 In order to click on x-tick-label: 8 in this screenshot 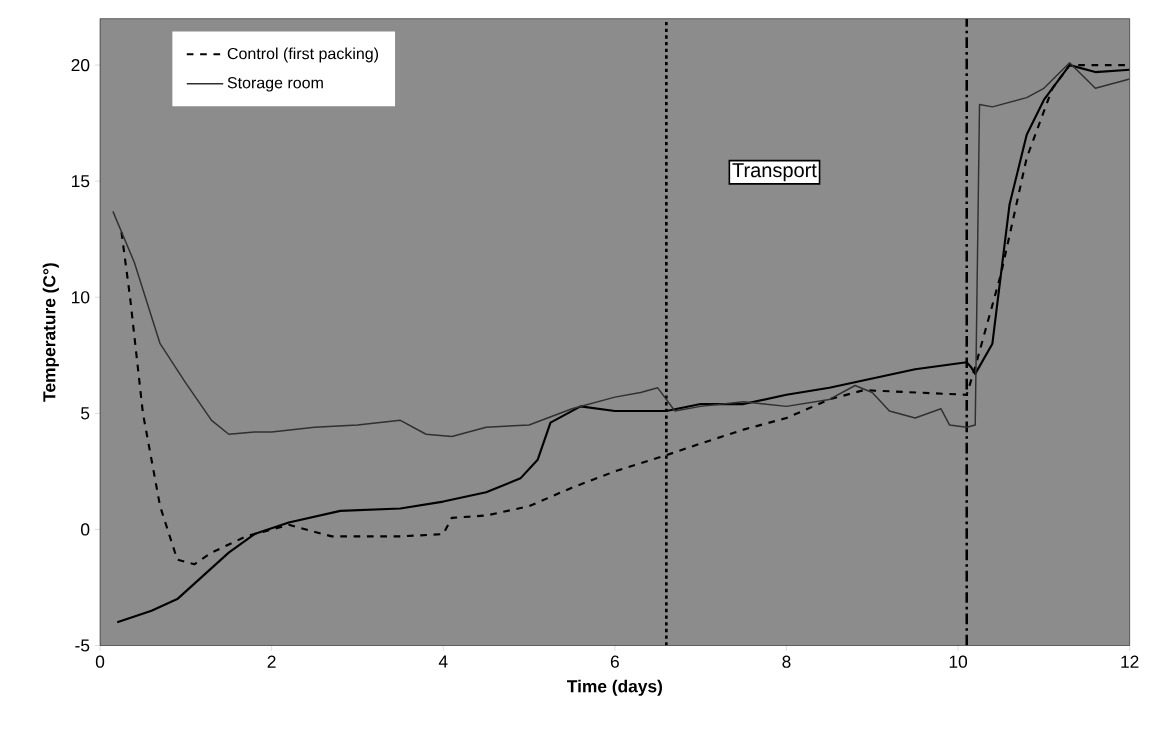, I will do `click(786, 662)`.